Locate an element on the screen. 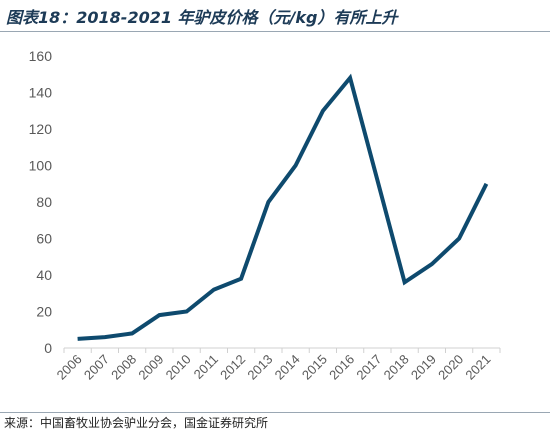 The width and height of the screenshot is (550, 436). chart-title: 图表18：2018-2021 年驴皮价格（元/kg）有所上升 is located at coordinates (202, 17).